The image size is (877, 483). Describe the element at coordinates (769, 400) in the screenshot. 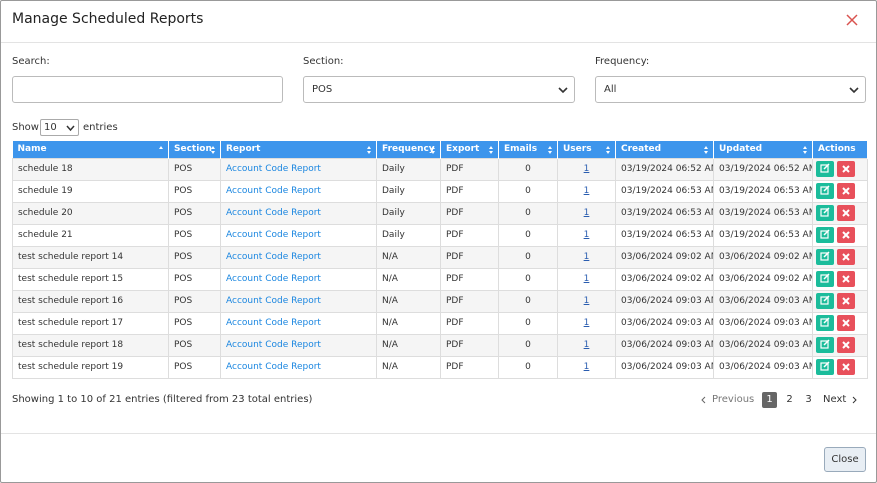

I see `page-button: 1` at that location.